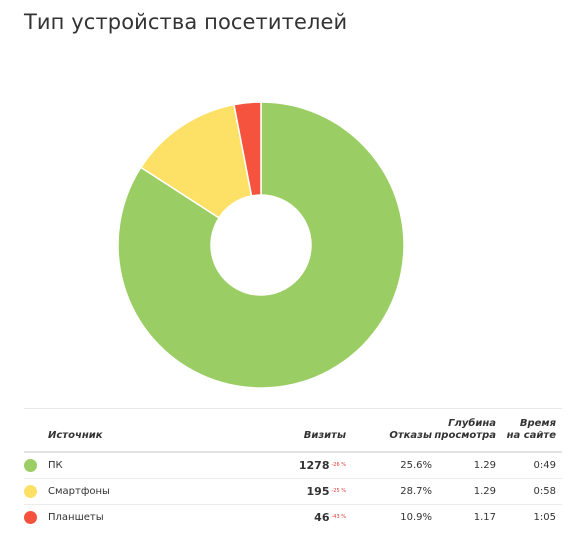 The height and width of the screenshot is (533, 578). What do you see at coordinates (338, 465) in the screenshot?
I see `visits-change: -26 %` at bounding box center [338, 465].